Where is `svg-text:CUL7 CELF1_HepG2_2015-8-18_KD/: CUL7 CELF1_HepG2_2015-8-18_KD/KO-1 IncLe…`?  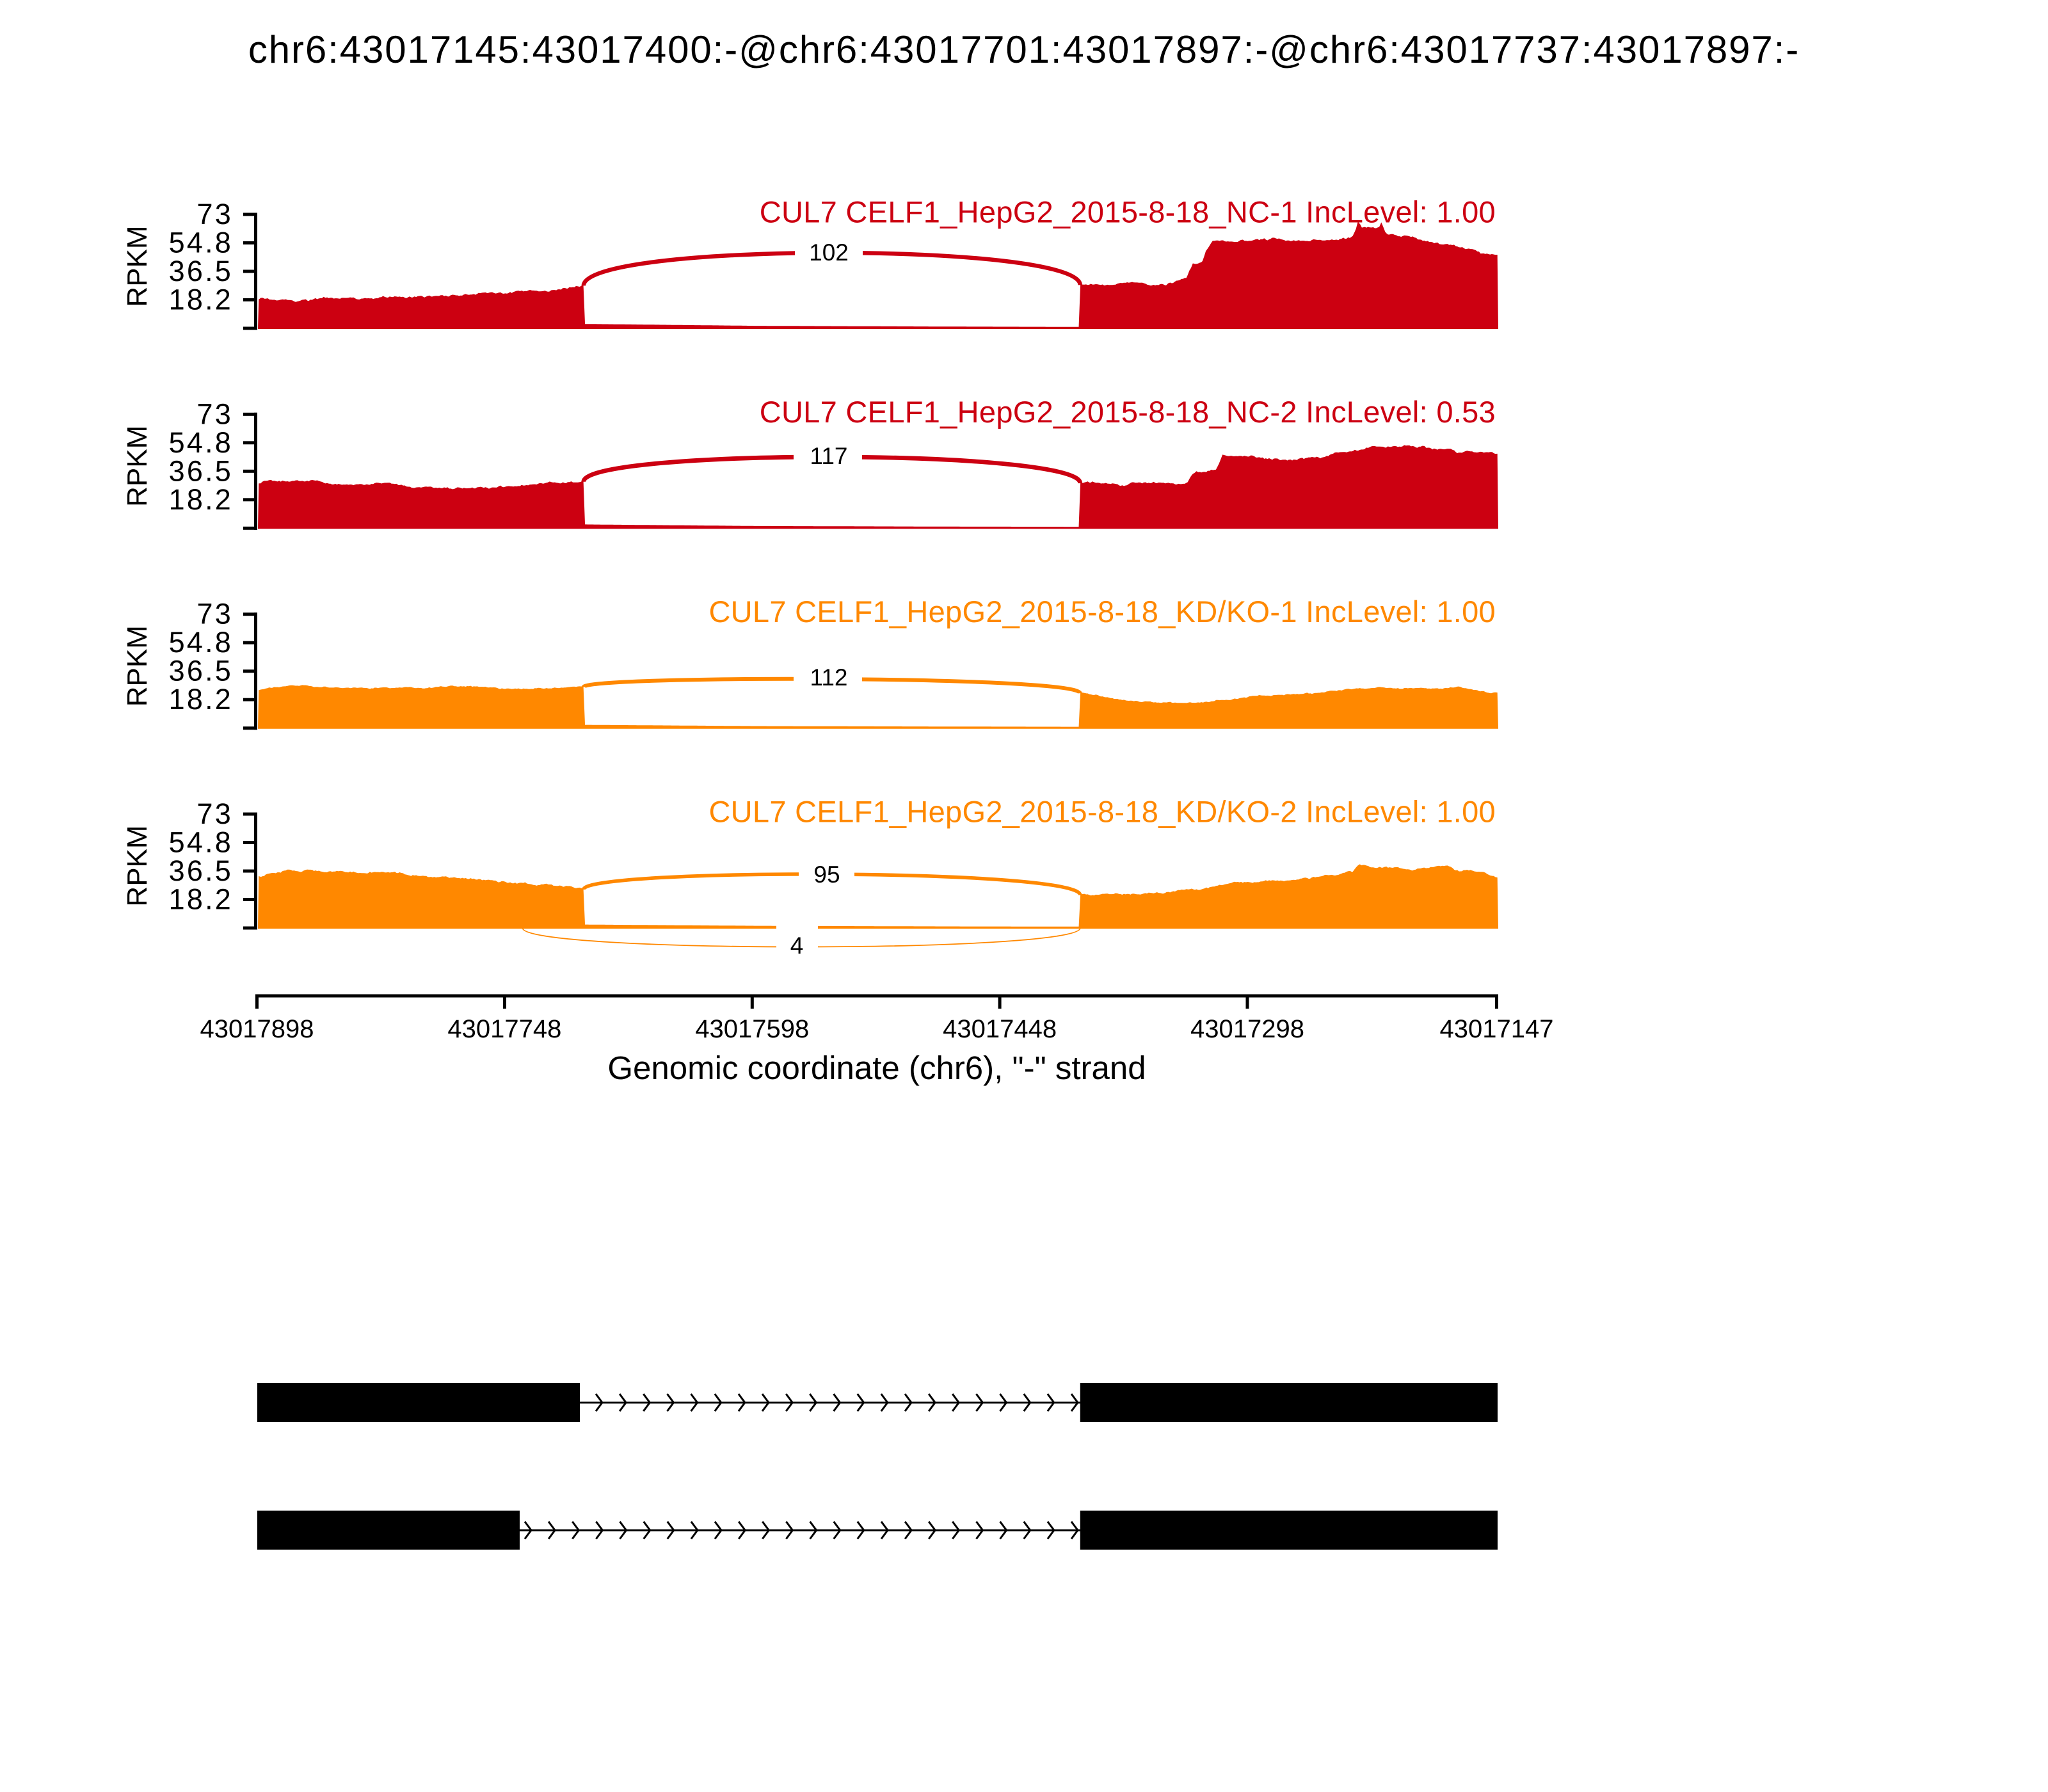 svg-text:CUL7 CELF1_HepG2_2015-8-18_KD/: CUL7 CELF1_HepG2_2015-8-18_KD/KO-1 IncLe… is located at coordinates (1102, 611).